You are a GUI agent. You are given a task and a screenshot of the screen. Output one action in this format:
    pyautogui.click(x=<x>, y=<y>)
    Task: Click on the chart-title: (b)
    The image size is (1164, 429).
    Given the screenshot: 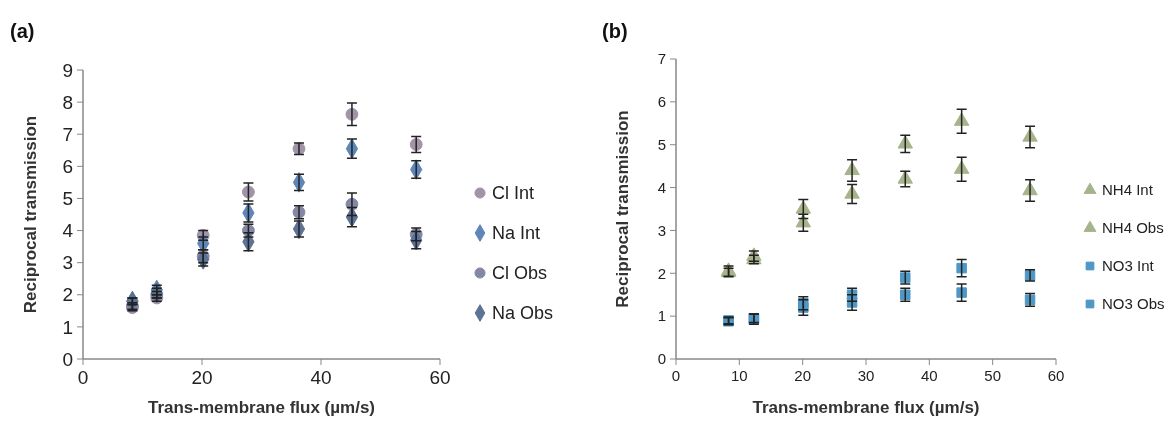 What is the action you would take?
    pyautogui.click(x=615, y=31)
    